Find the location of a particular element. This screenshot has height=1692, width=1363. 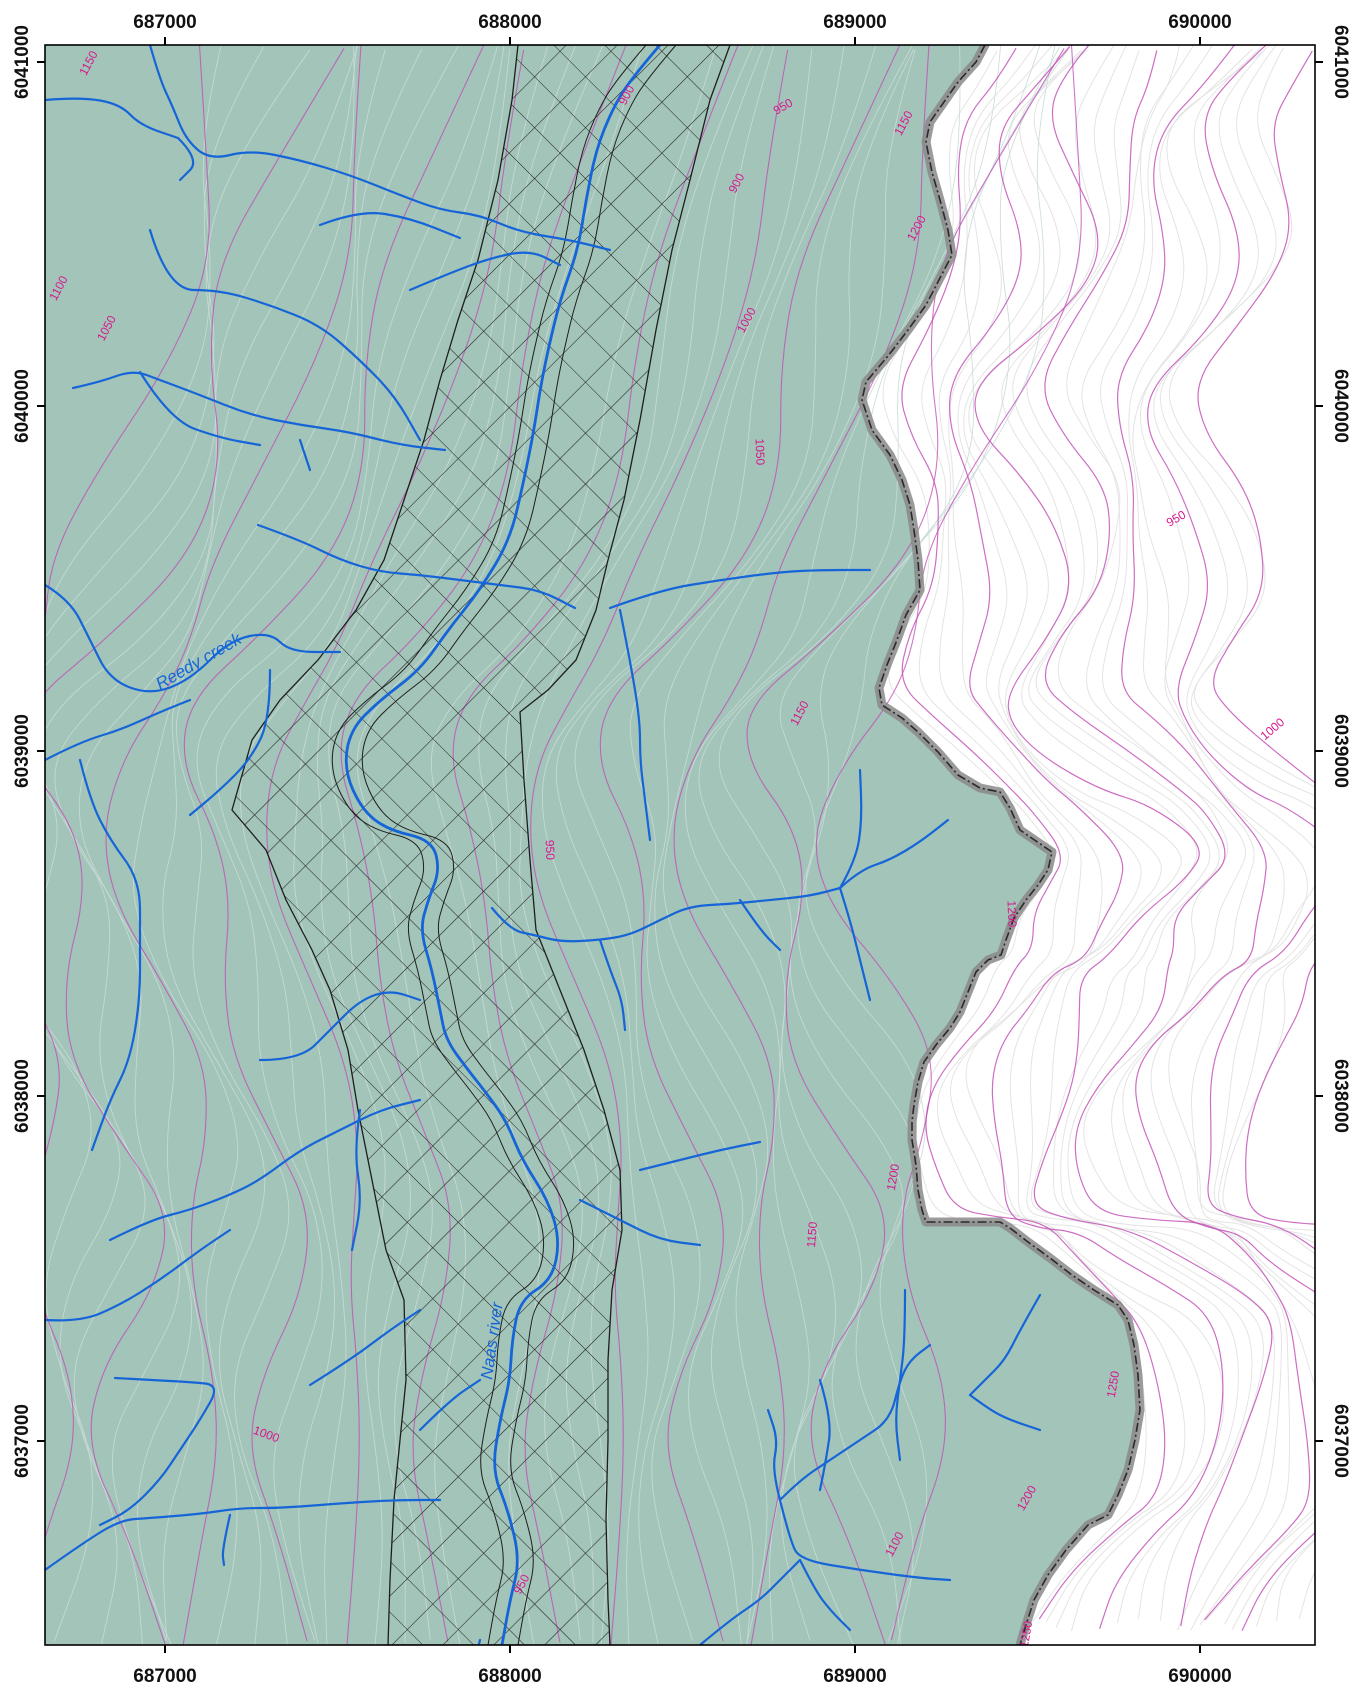

y-tick-label-right: 6040000 is located at coordinates (1340, 406).